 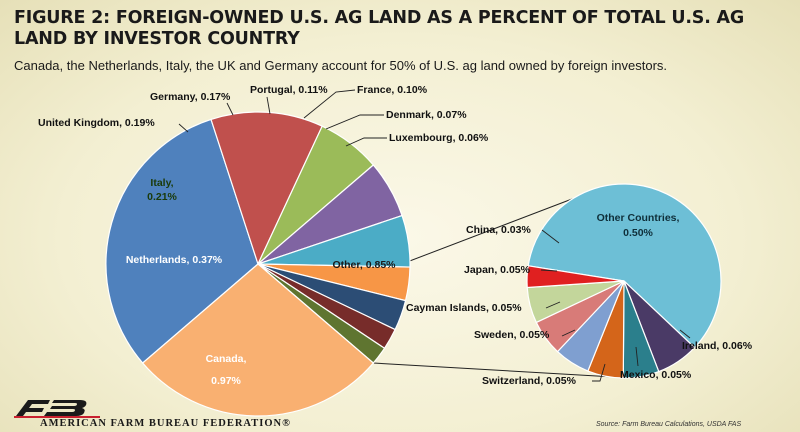 What do you see at coordinates (549, 270) in the screenshot?
I see `leader-japan` at bounding box center [549, 270].